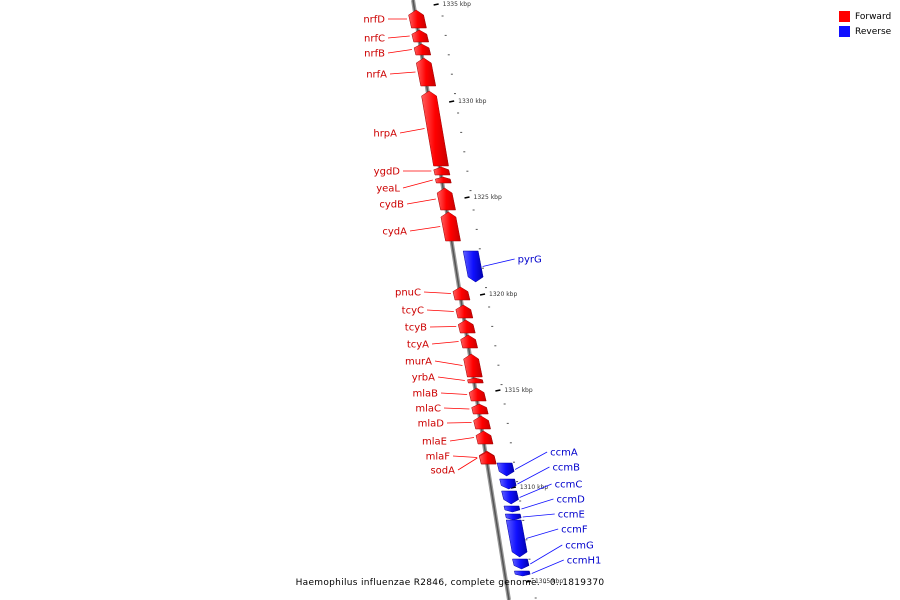 This screenshot has height=600, width=900. What do you see at coordinates (413, 311) in the screenshot?
I see `gene-label-tcyC: tcyC` at bounding box center [413, 311].